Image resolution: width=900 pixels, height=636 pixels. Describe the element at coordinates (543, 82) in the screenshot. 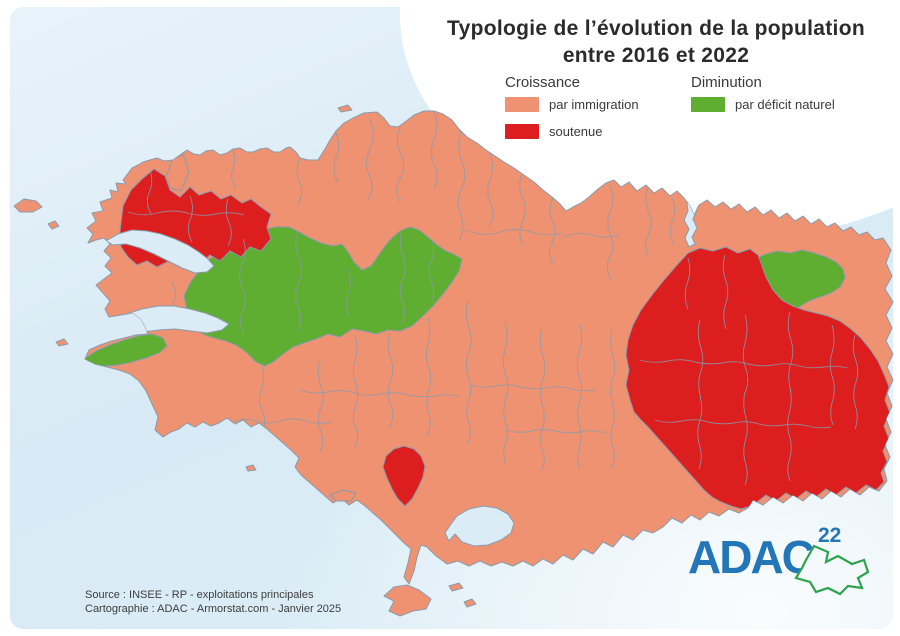

I see `legend-croissance-header: Croissance` at that location.